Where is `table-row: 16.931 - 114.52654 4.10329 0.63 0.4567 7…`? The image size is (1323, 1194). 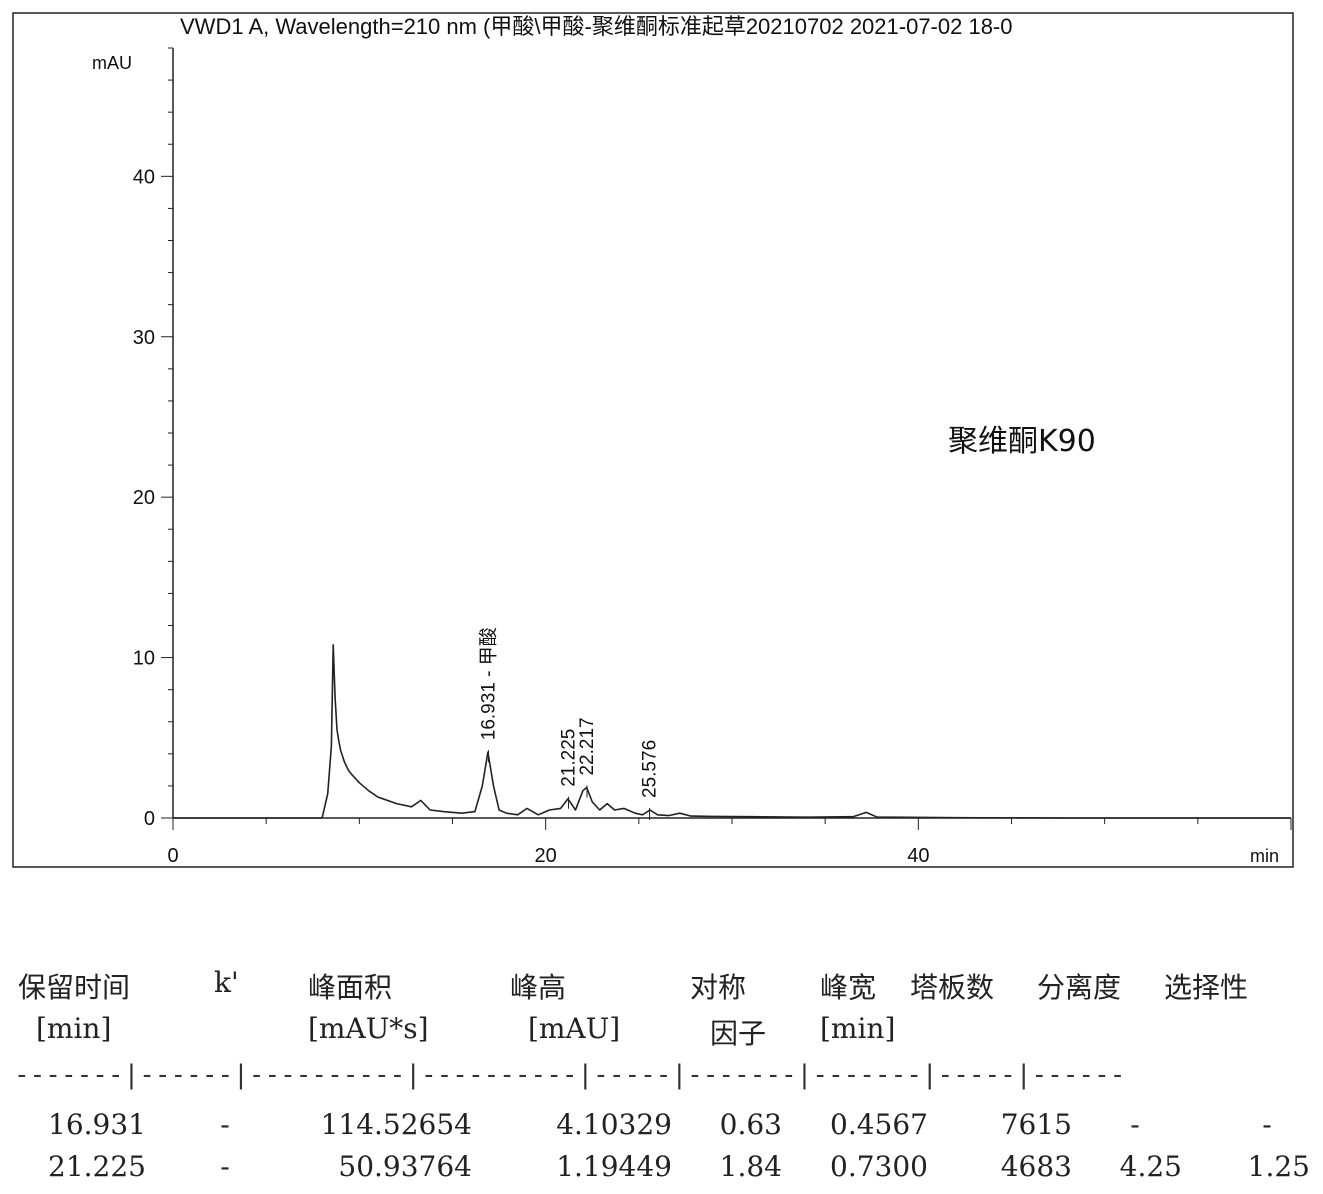
table-row: 16.931 - 114.52654 4.10329 0.63 0.4567 7… is located at coordinates (661, 1128).